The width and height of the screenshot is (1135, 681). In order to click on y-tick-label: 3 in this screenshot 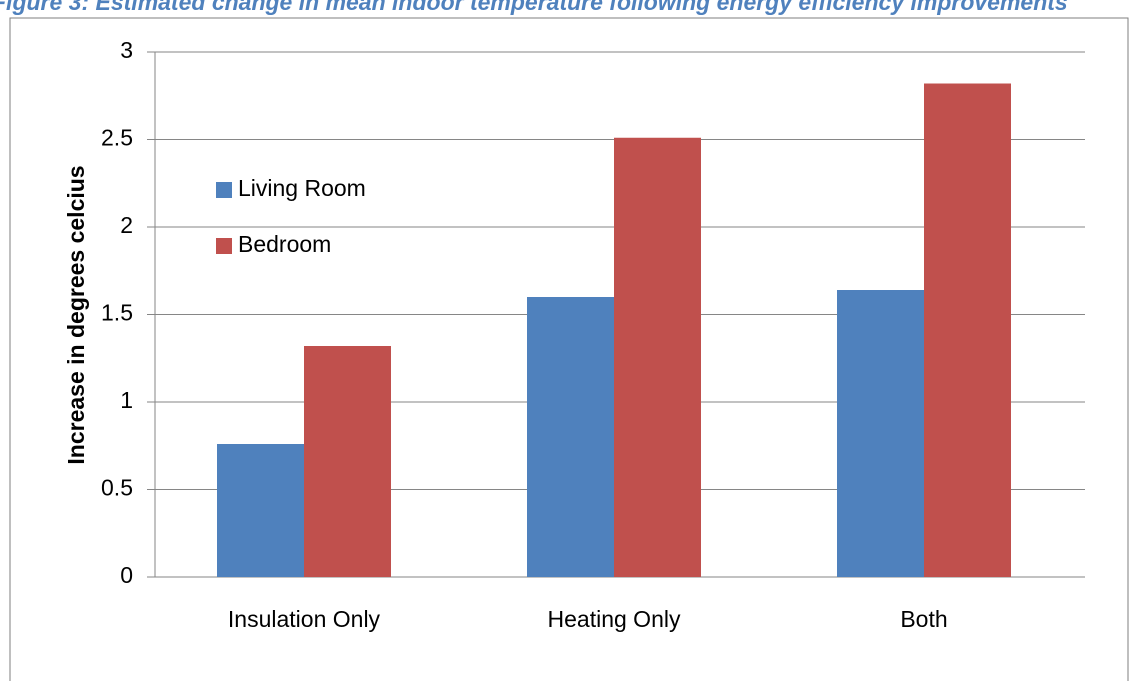, I will do `click(126, 50)`.